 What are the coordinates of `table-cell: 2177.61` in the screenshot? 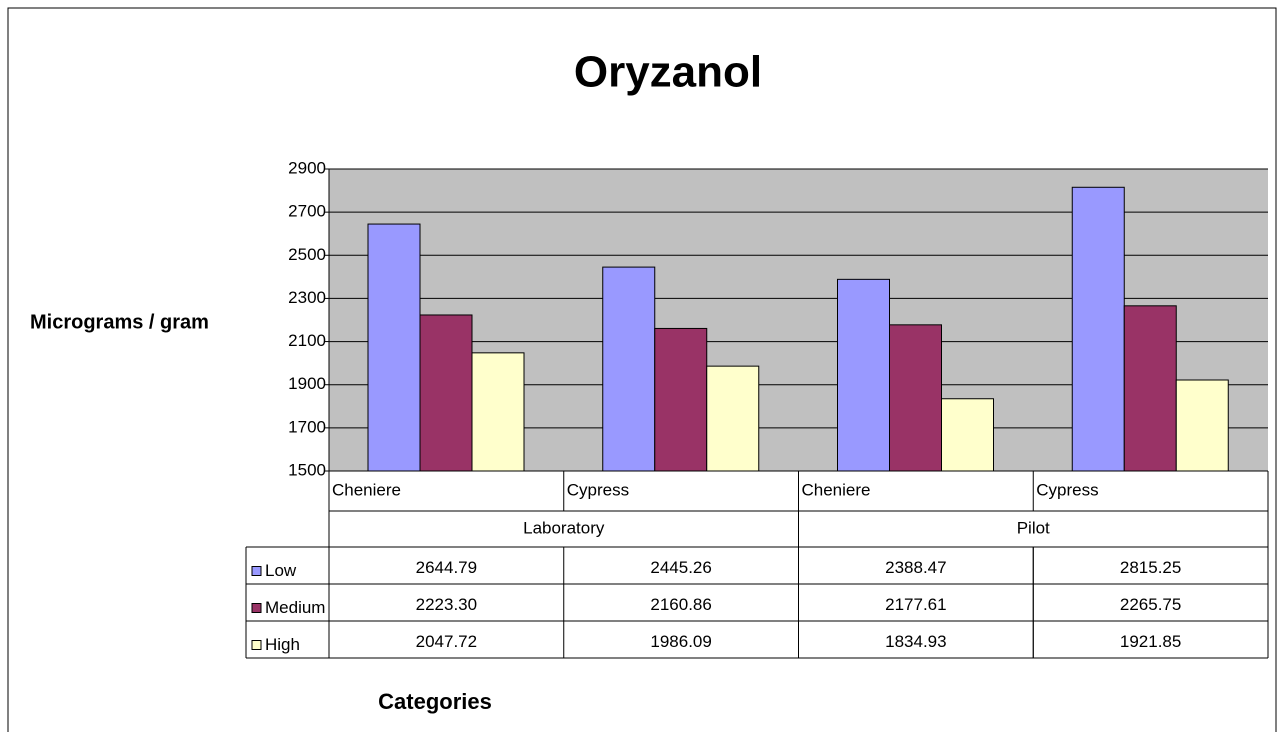 It's located at (915, 604).